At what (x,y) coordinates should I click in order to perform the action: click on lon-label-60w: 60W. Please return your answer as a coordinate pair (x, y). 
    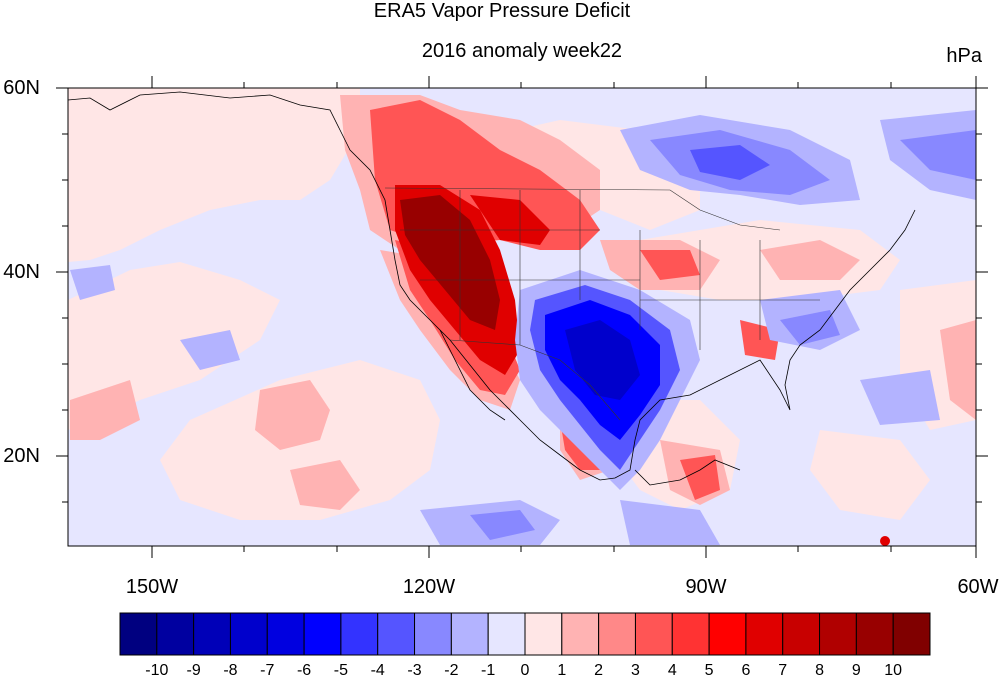
    Looking at the image, I should click on (978, 587).